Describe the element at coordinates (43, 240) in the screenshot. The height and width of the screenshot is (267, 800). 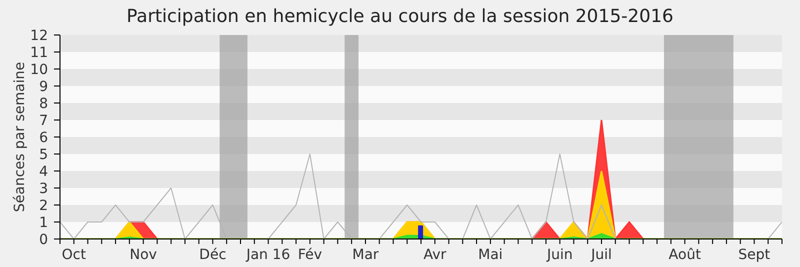
I see `y-tick-label: 0` at that location.